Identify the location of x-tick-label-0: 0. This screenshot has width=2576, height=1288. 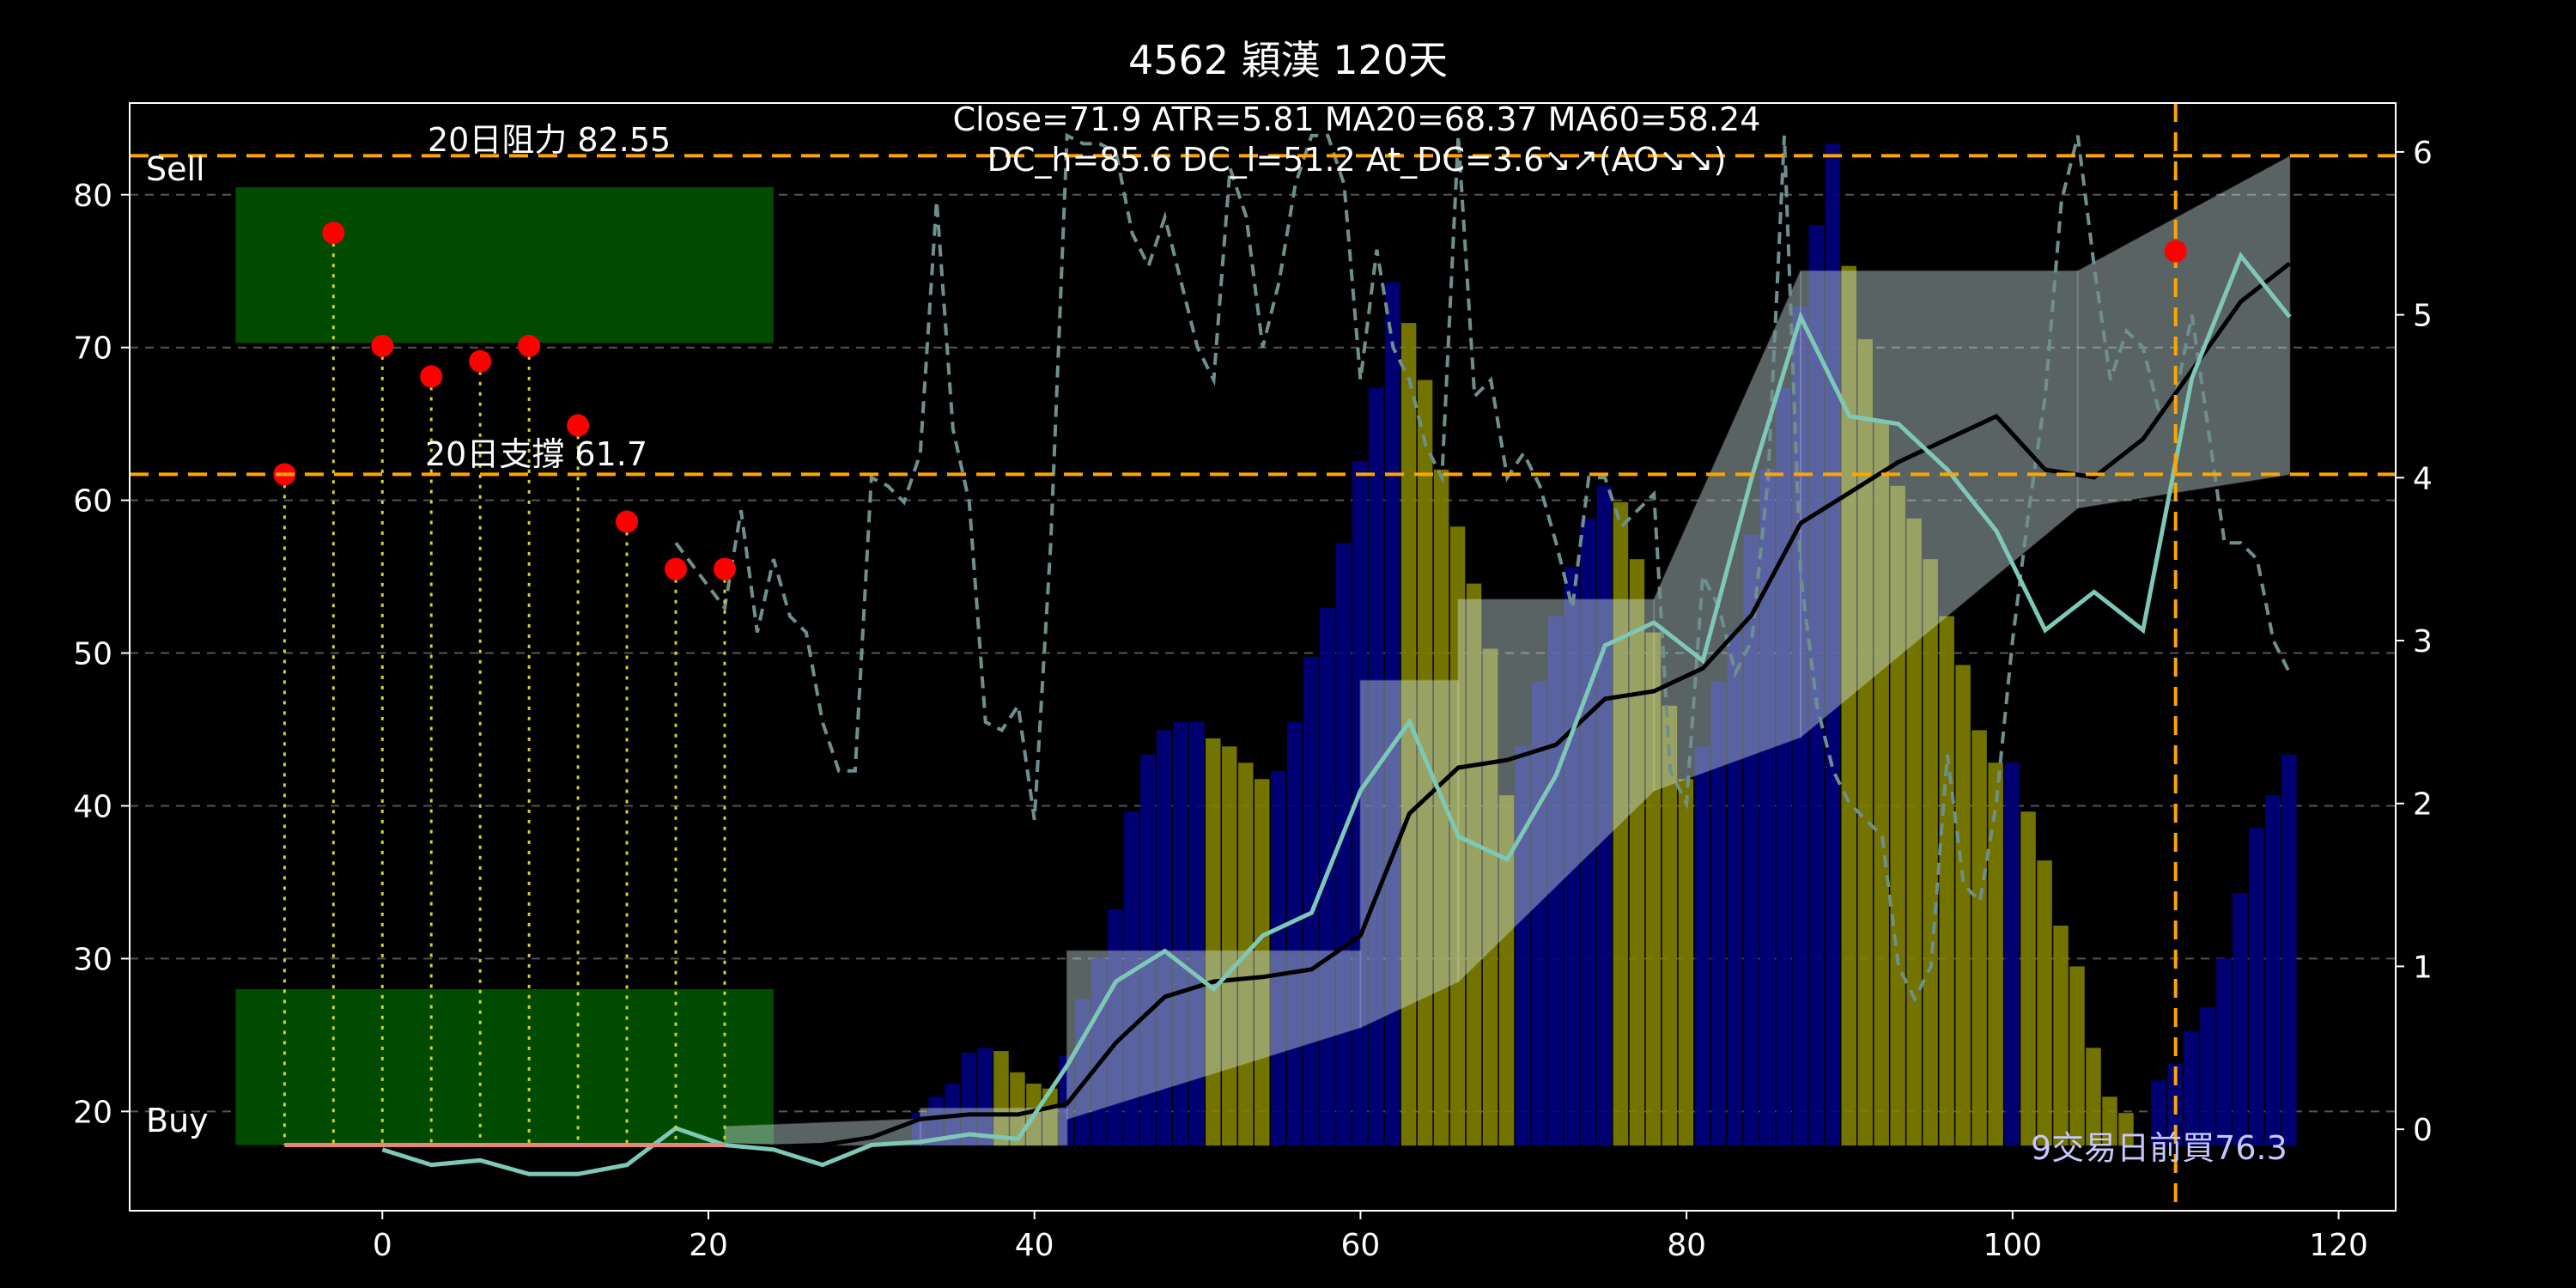
(382, 1246).